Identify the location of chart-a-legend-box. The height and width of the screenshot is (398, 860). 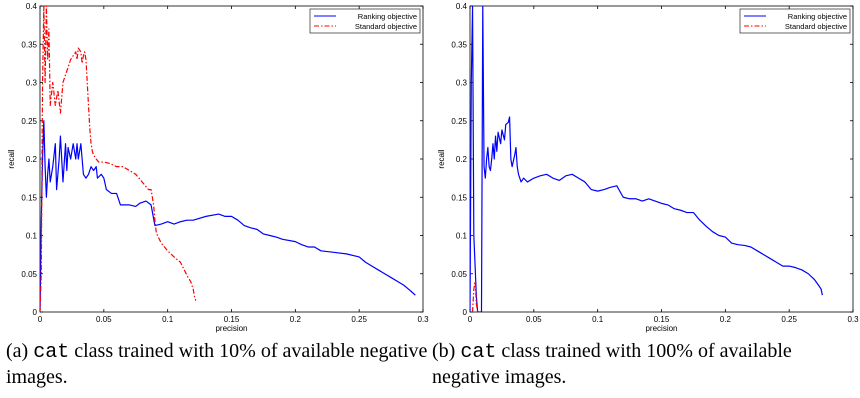
(365, 21).